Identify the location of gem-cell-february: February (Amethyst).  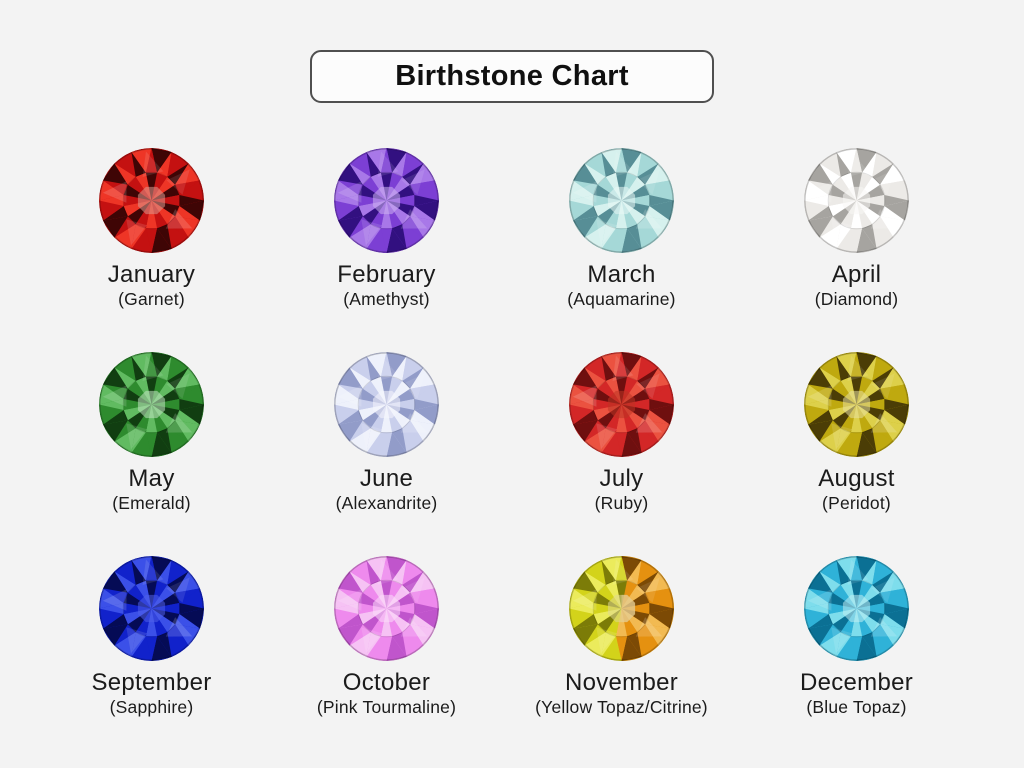
(386, 250).